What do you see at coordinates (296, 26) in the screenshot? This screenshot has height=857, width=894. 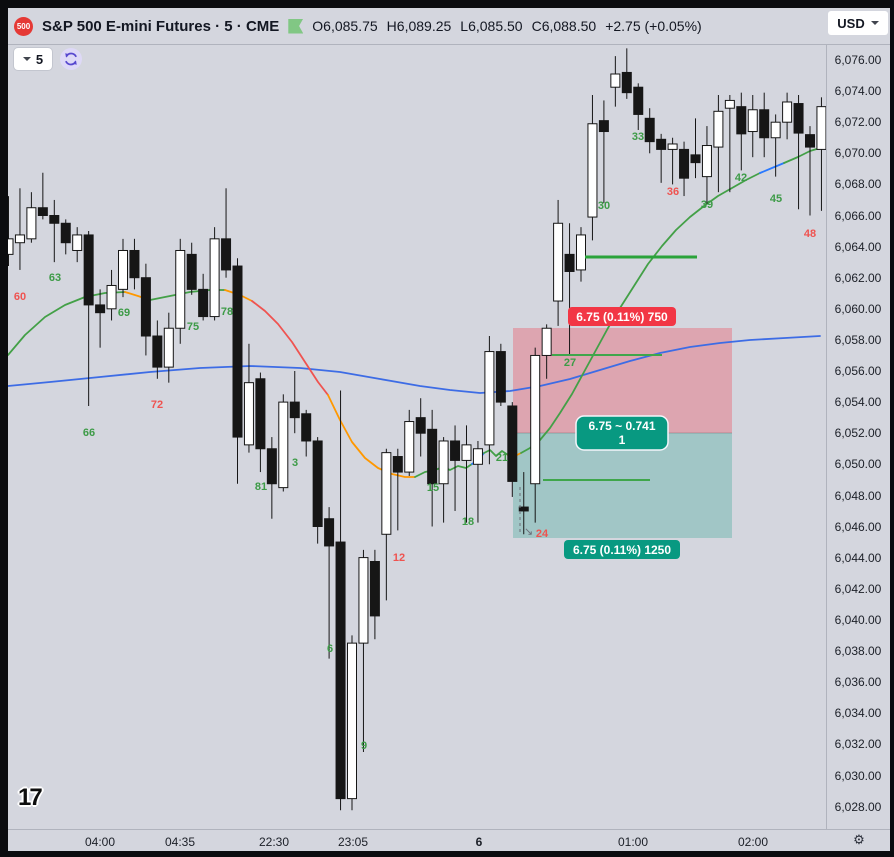 I see `flag-icon` at bounding box center [296, 26].